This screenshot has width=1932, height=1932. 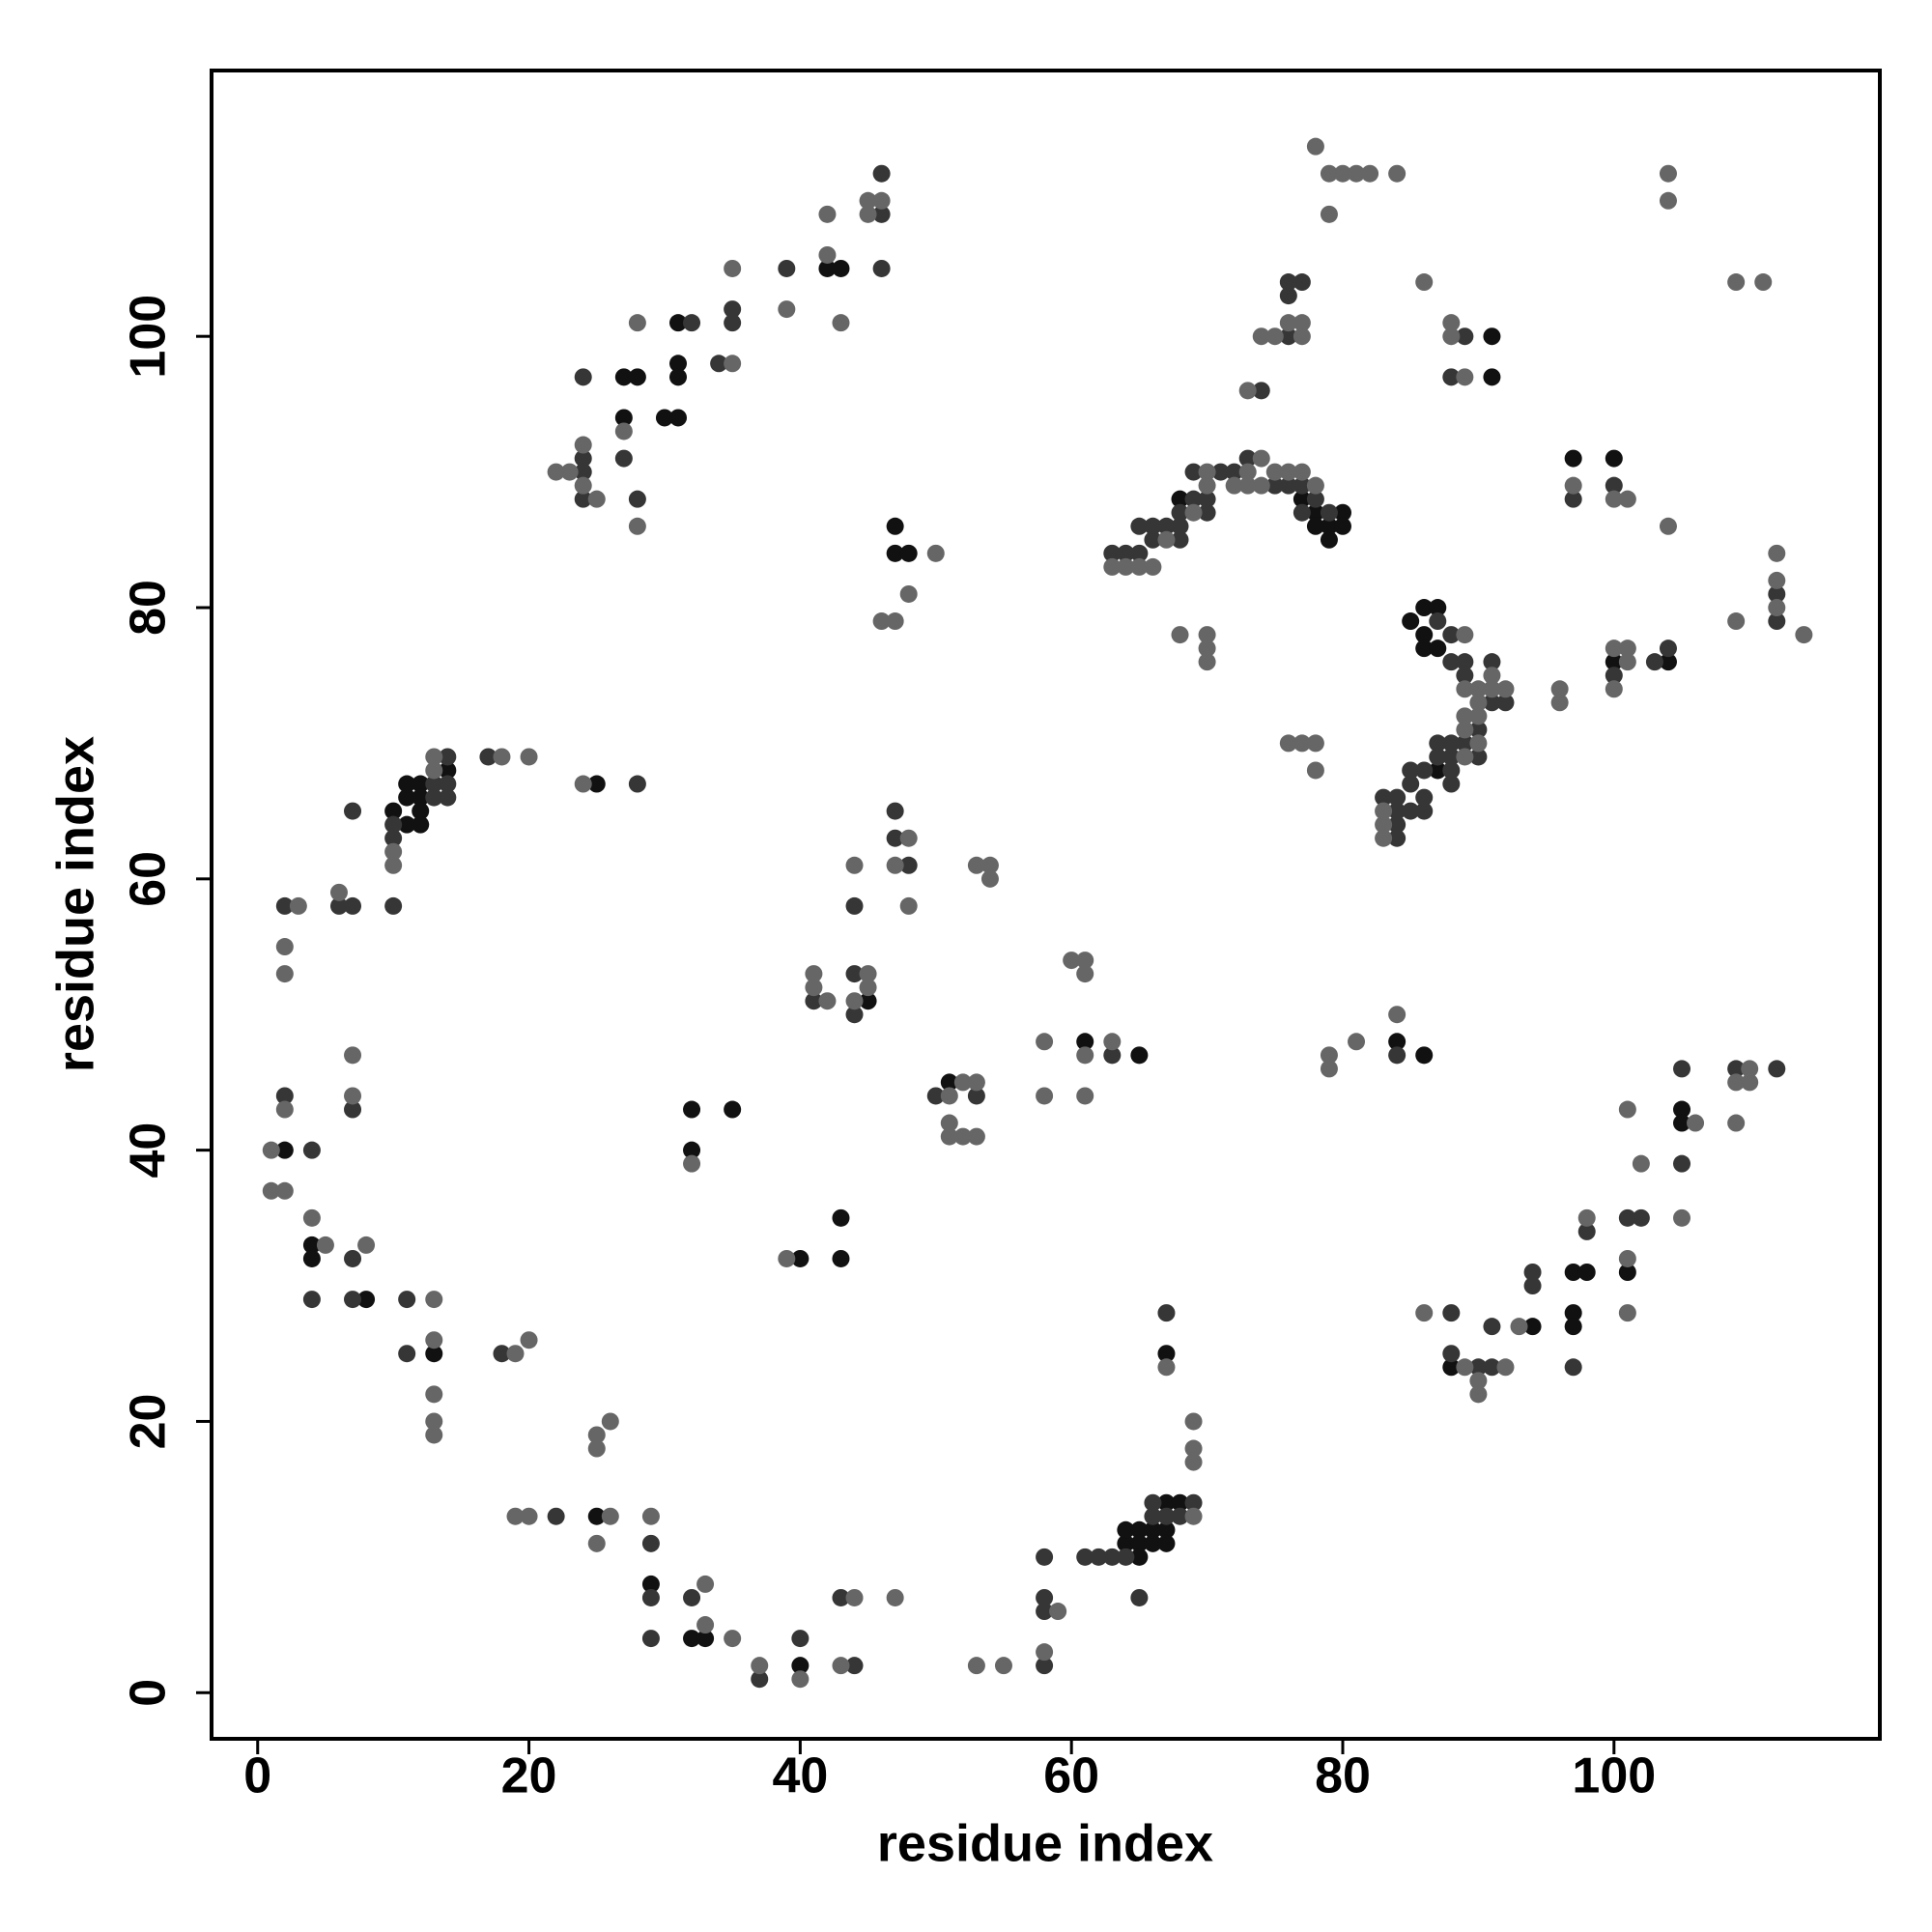 I want to click on x-tick-label: 60, so click(x=1071, y=1776).